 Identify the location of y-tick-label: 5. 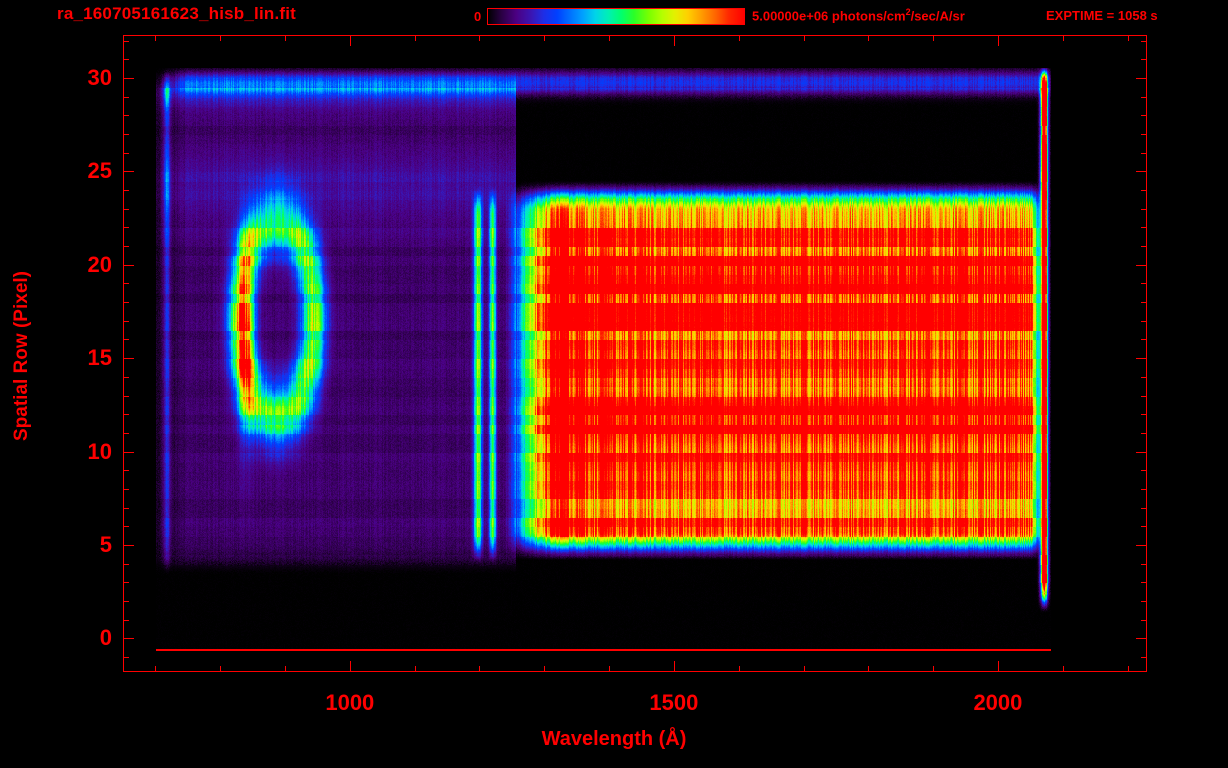
(105, 544).